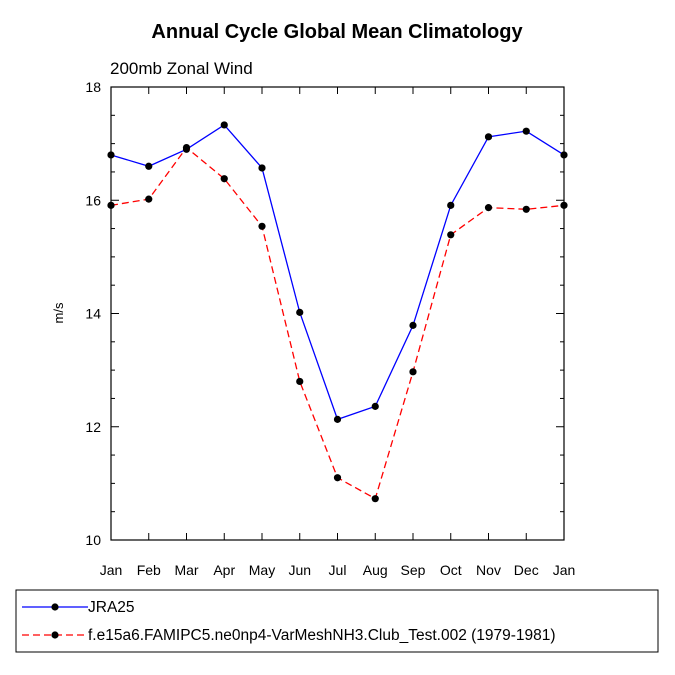  I want to click on x-tick-label: Apr, so click(224, 570).